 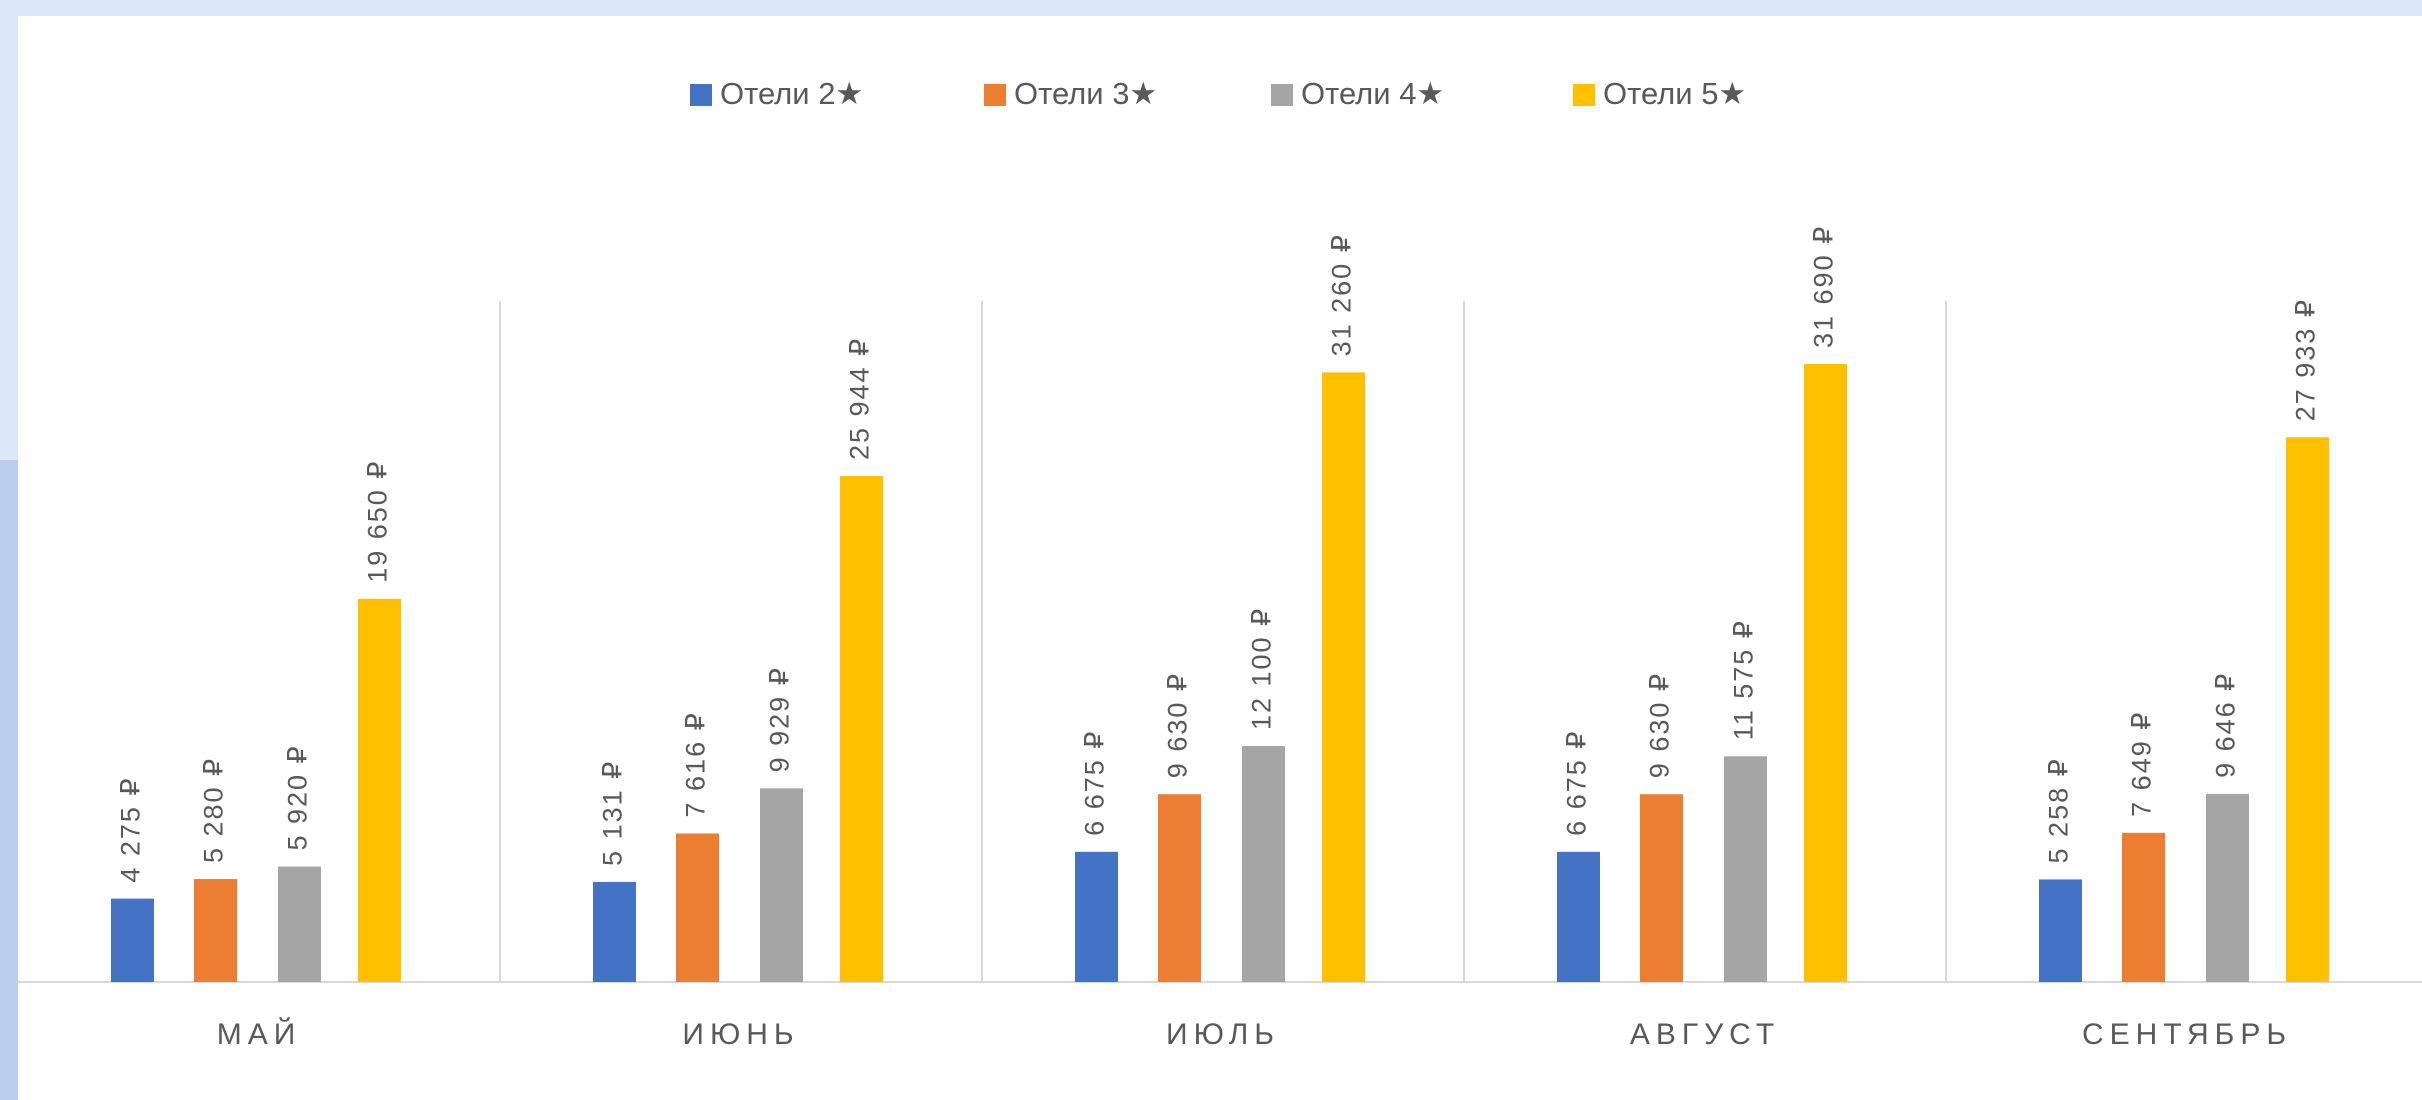 What do you see at coordinates (1342, 294) in the screenshot?
I see `value-label: 31 260 ₽` at bounding box center [1342, 294].